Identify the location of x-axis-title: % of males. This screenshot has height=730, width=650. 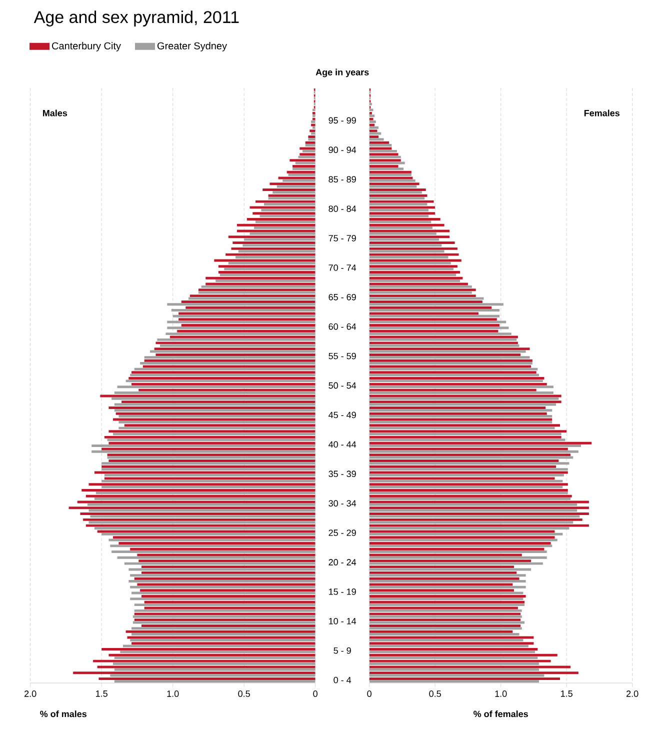
(63, 714).